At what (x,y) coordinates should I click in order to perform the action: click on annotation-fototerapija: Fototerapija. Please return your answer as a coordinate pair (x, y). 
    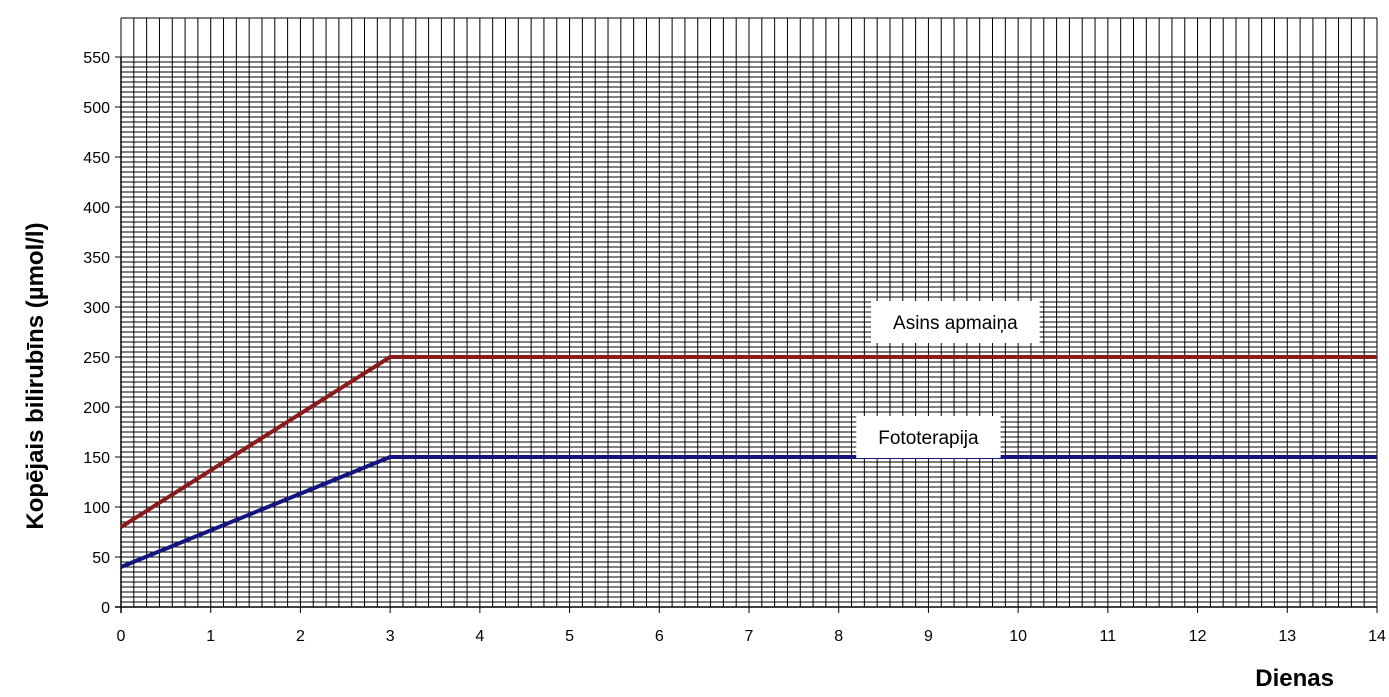
    Looking at the image, I should click on (928, 438).